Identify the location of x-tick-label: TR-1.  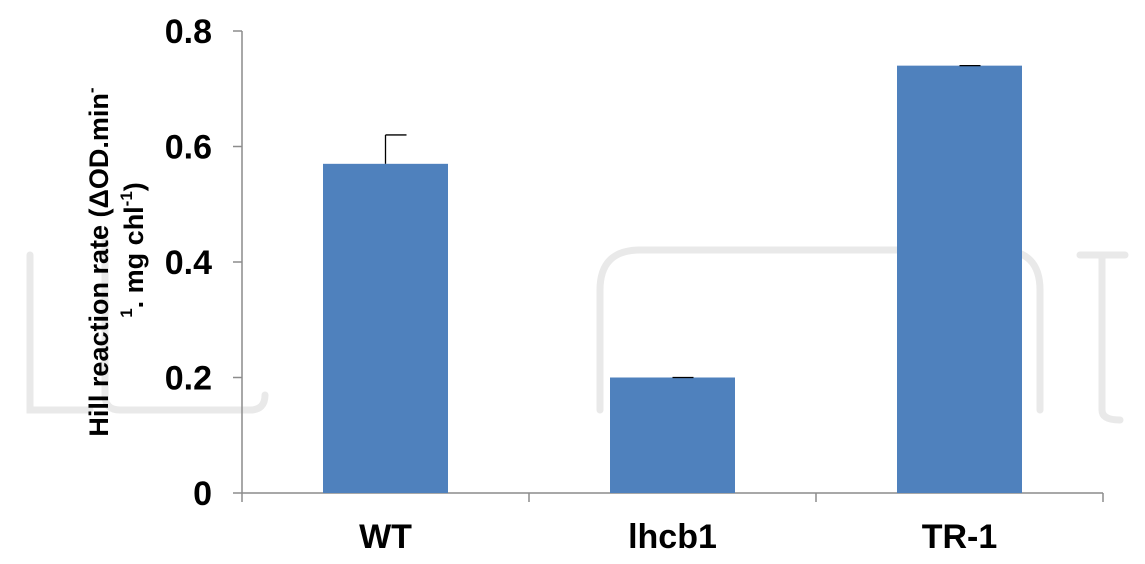
(960, 537).